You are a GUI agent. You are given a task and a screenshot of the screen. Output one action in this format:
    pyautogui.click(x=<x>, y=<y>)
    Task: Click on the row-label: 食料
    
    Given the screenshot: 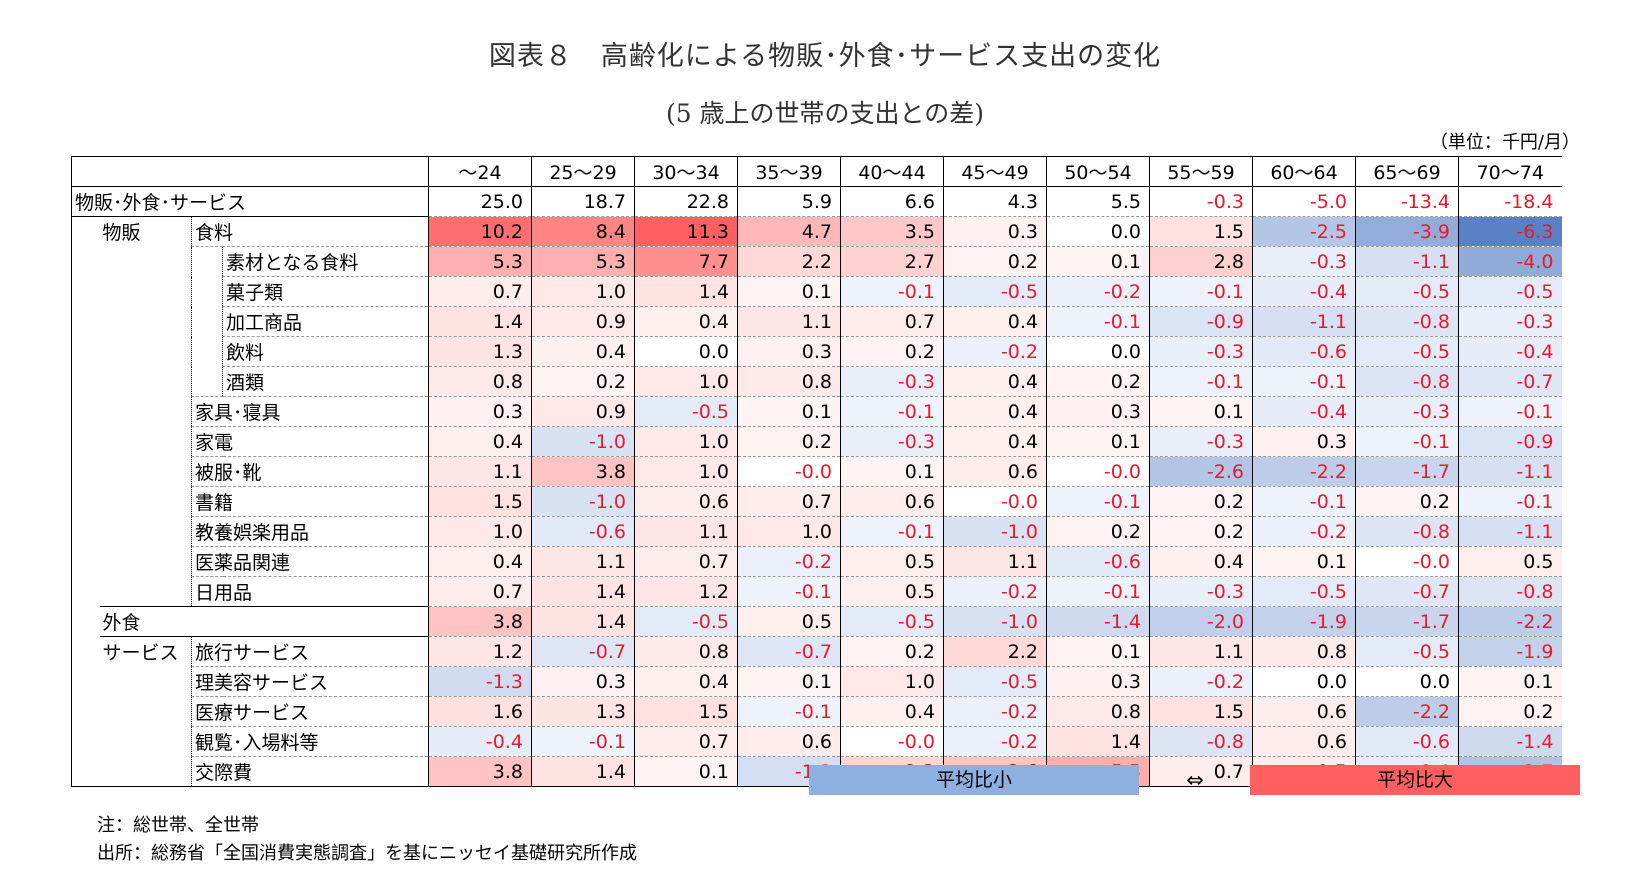 What is the action you would take?
    pyautogui.click(x=310, y=231)
    